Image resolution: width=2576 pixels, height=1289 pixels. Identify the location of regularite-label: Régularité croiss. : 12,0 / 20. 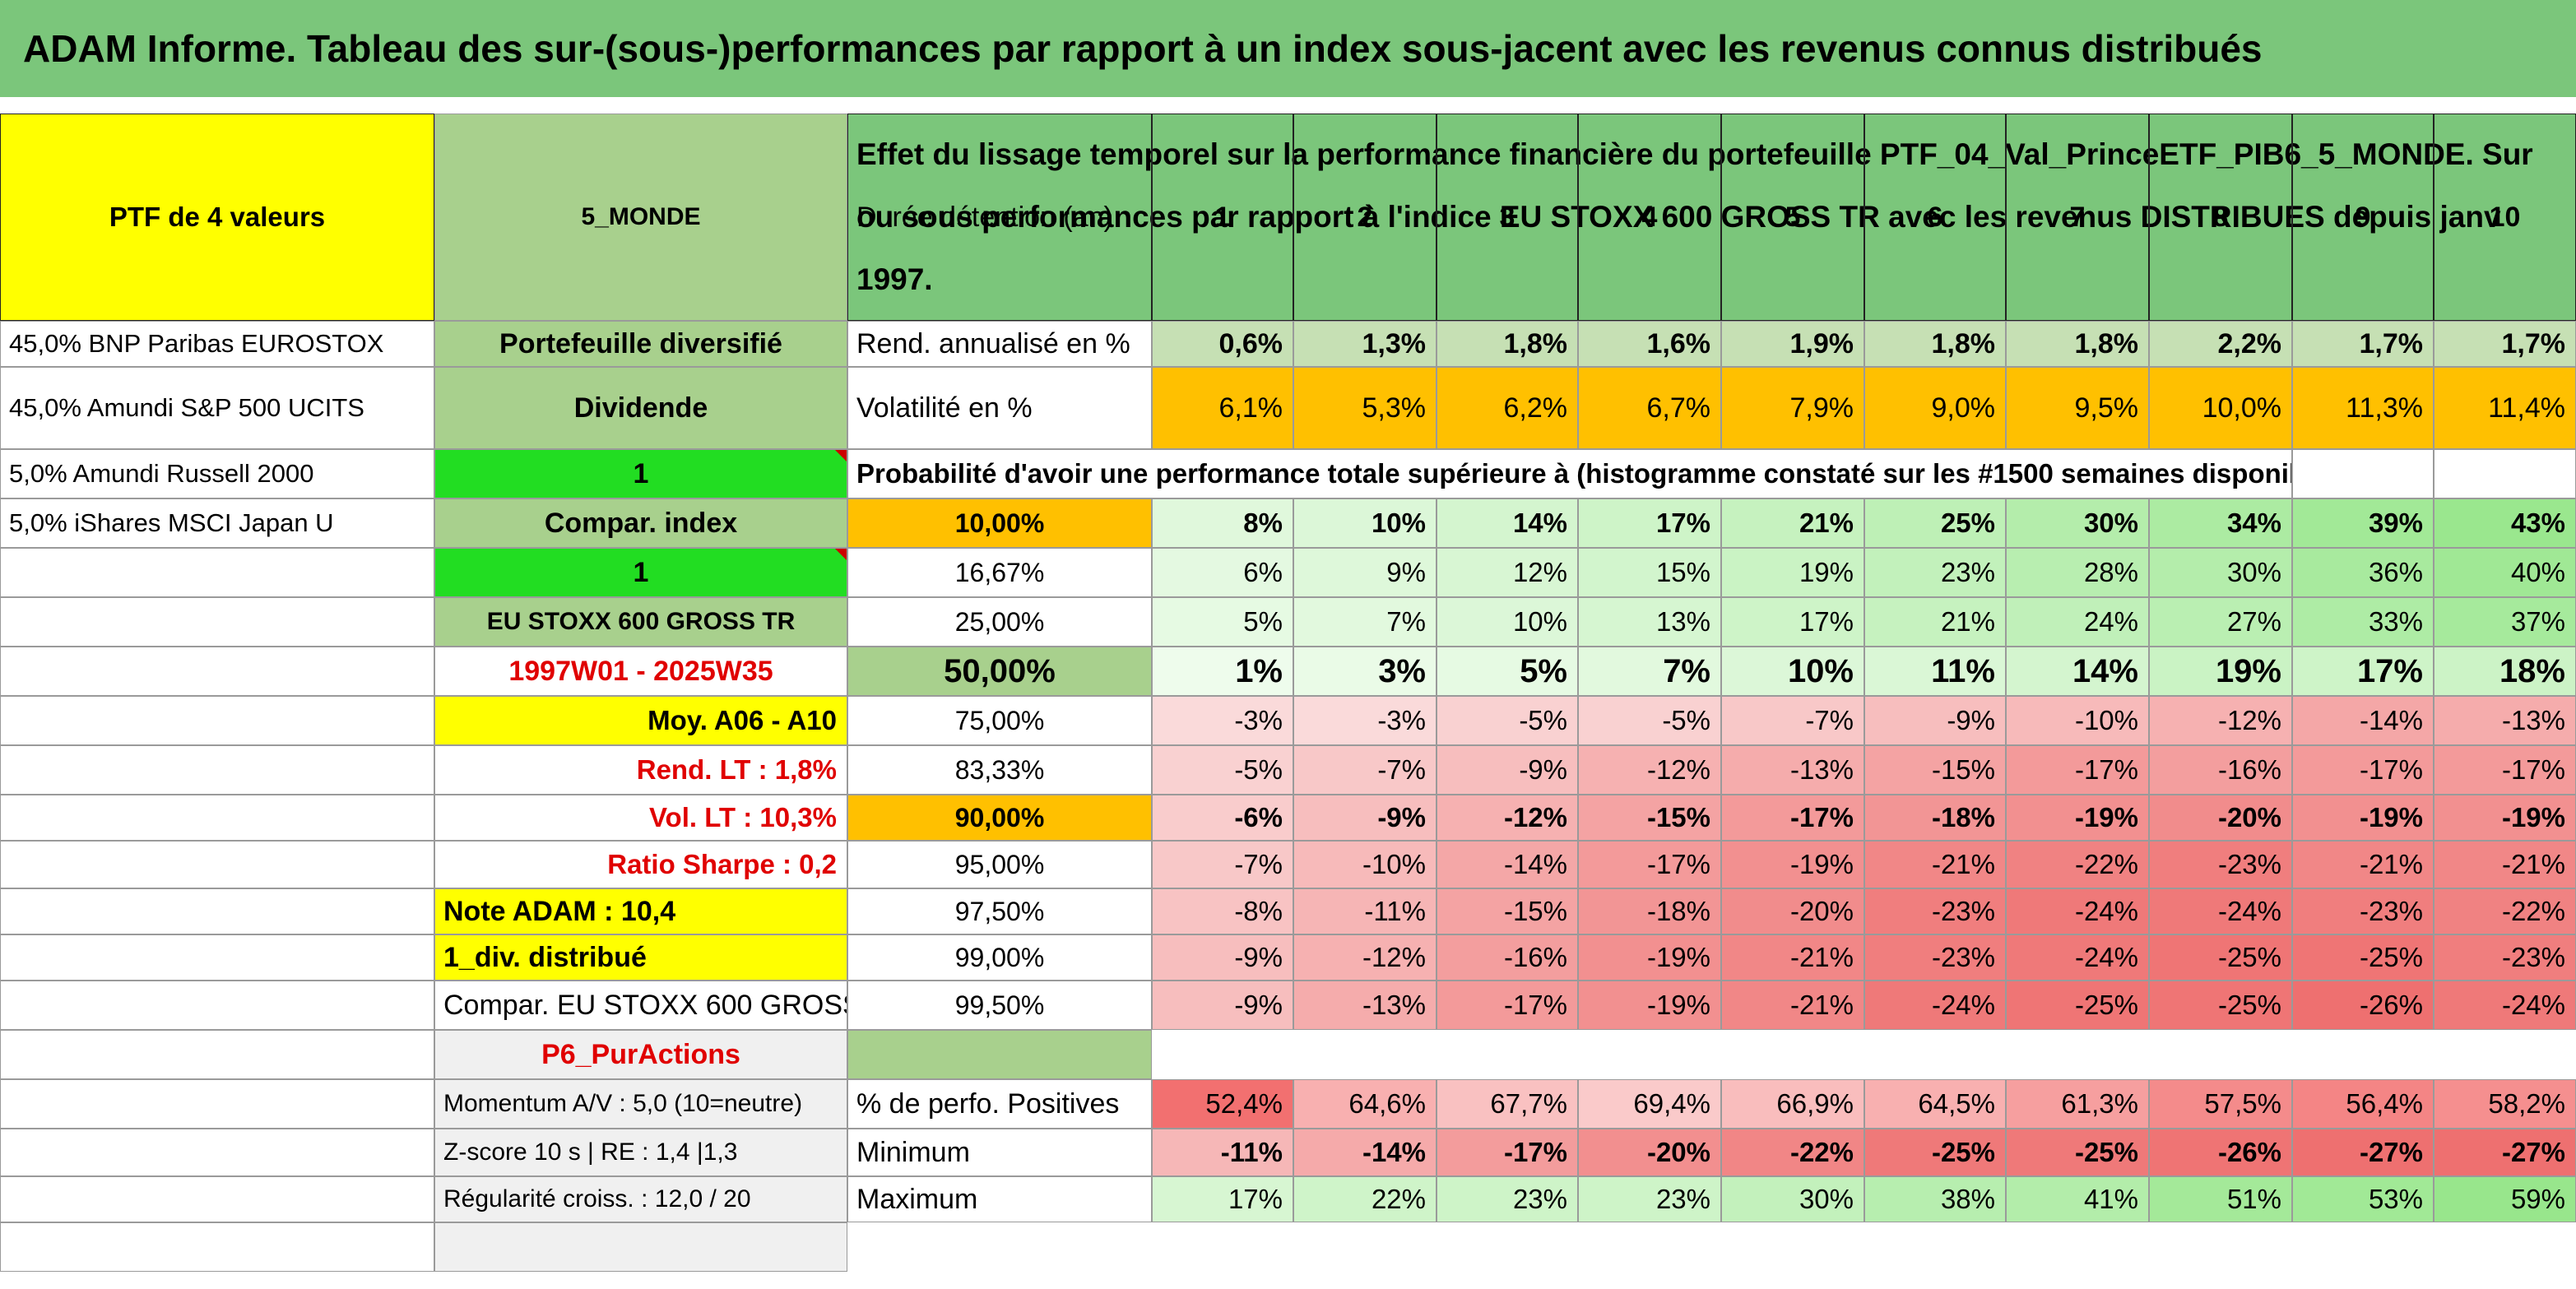
(640, 1199).